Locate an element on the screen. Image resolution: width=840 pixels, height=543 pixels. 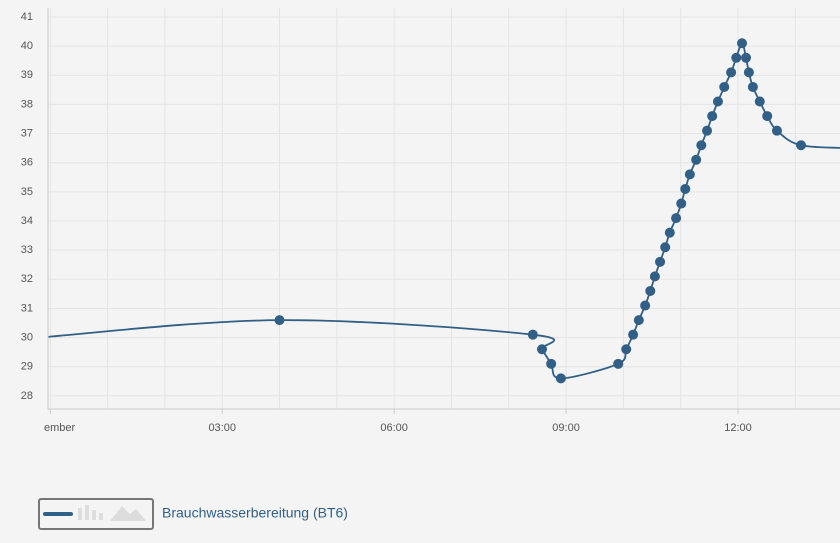
y-tick-label: 30 is located at coordinates (27, 338).